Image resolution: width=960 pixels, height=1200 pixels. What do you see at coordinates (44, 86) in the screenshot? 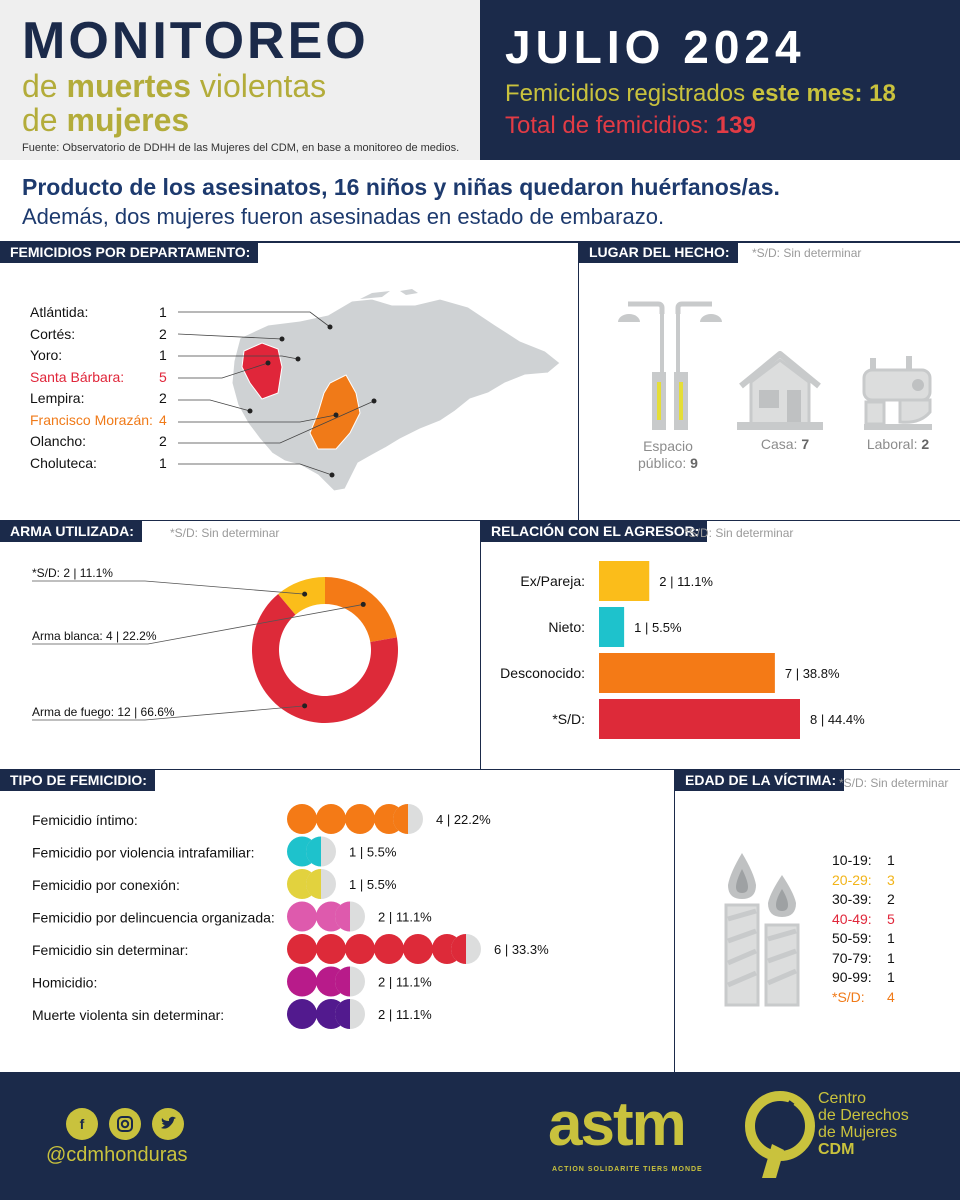
I see `title-l2-a: de` at bounding box center [44, 86].